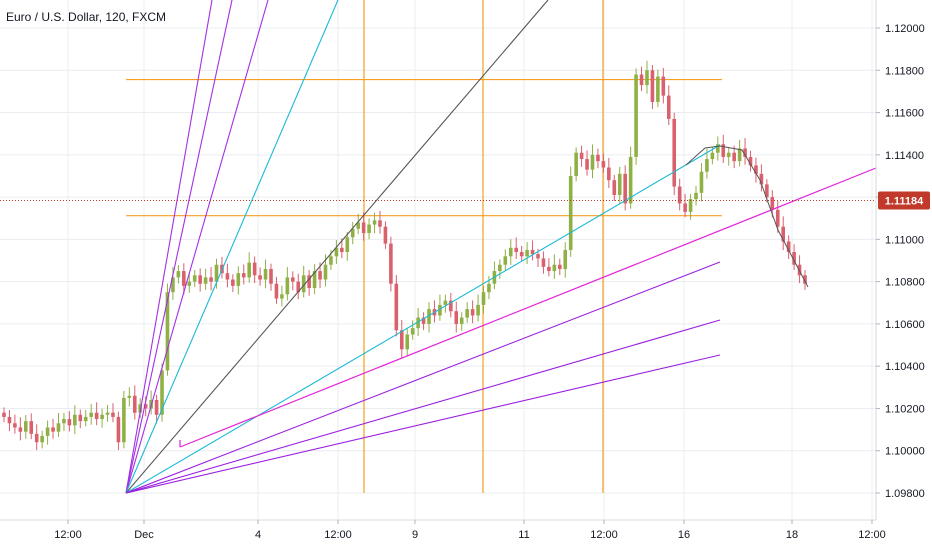 Image resolution: width=932 pixels, height=550 pixels. I want to click on time-axis: 12:00 Dec 4 12:00 9 11 12:00 16 18 12:00, so click(470, 530).